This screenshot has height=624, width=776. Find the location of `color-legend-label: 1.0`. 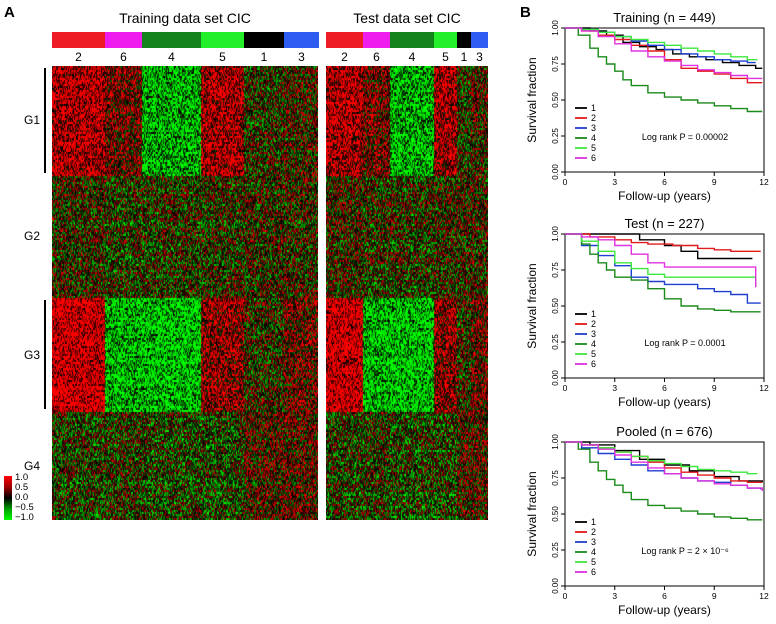

color-legend-label: 1.0 is located at coordinates (22, 477).